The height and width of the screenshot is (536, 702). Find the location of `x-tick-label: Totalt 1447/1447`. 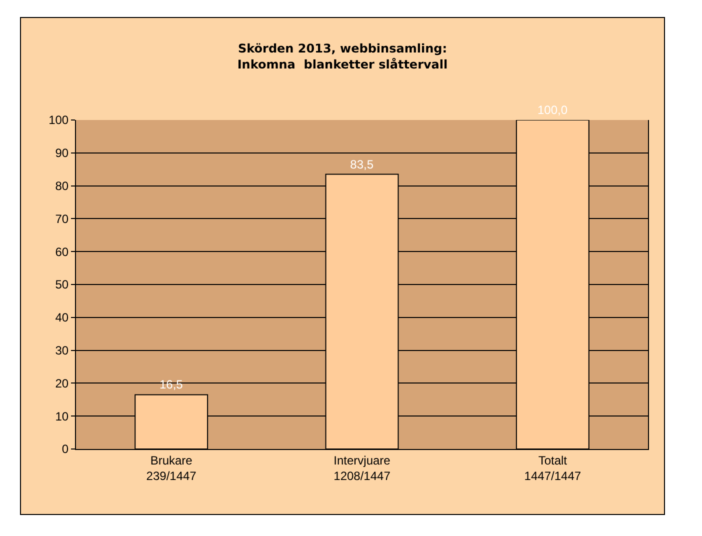

x-tick-label: Totalt 1447/1447 is located at coordinates (553, 468).